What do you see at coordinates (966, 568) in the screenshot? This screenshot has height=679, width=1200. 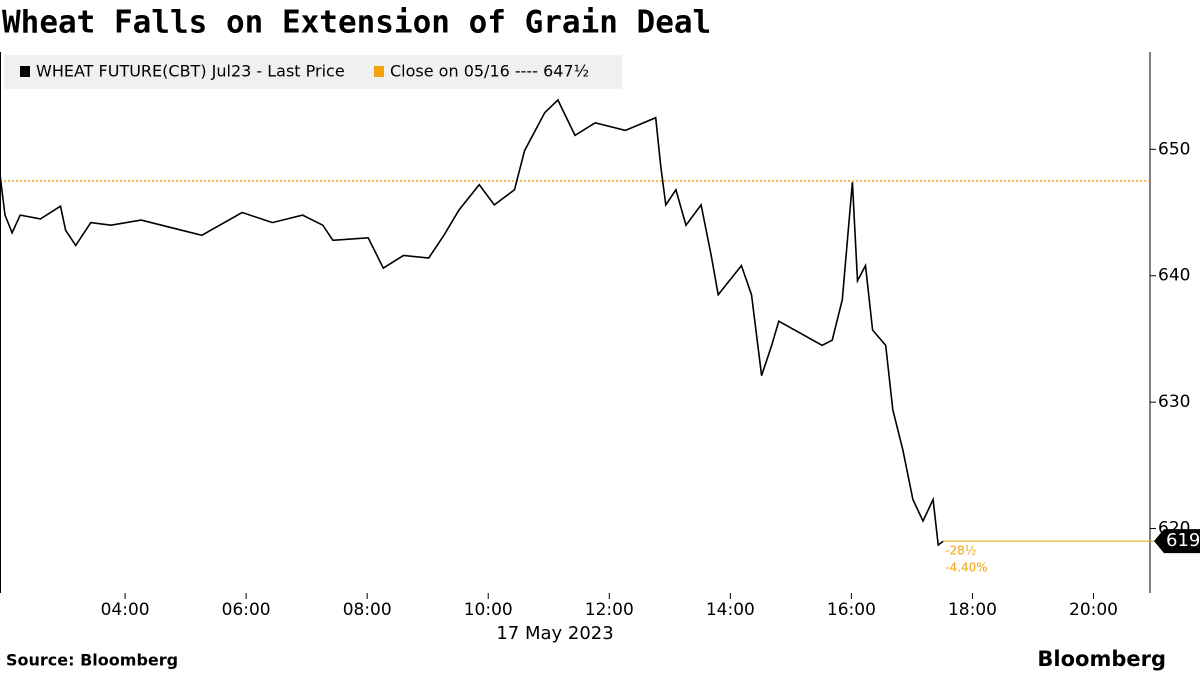 I see `change-pct-label: -4.40%` at bounding box center [966, 568].